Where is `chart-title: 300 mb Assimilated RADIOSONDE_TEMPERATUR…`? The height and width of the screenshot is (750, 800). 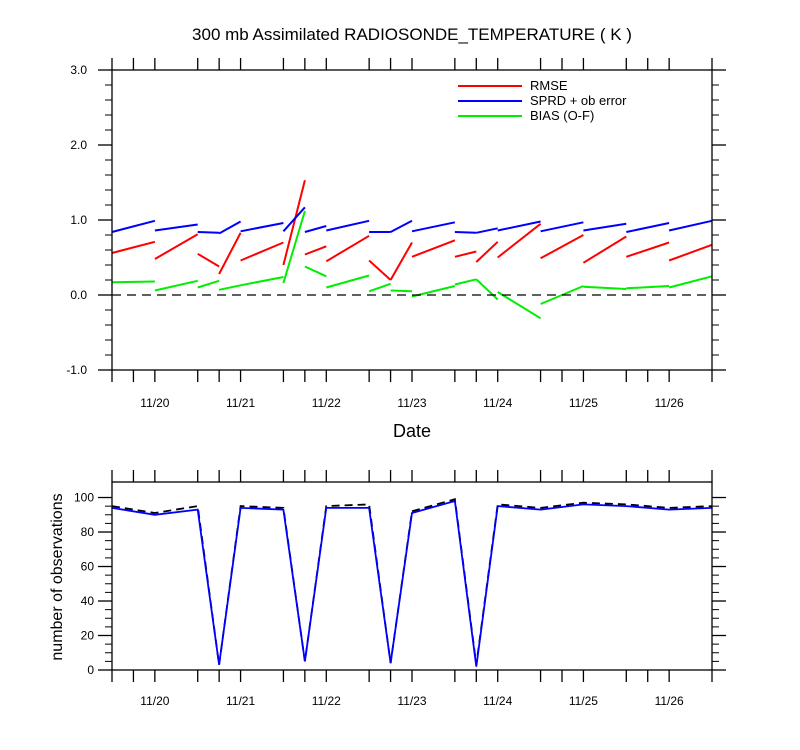
chart-title: 300 mb Assimilated RADIOSONDE_TEMPERATUR… is located at coordinates (412, 34).